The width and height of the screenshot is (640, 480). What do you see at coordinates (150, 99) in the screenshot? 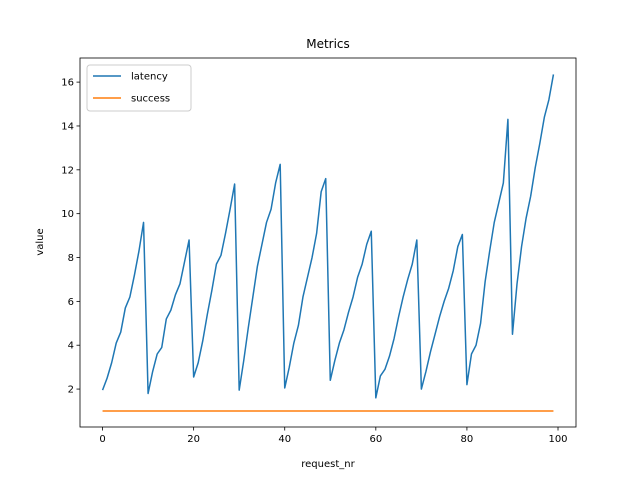
I see `legend-label-success: success` at bounding box center [150, 99].